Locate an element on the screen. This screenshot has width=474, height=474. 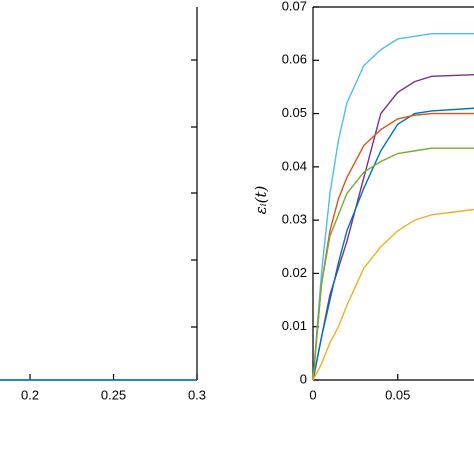
y-tick-label: 0 is located at coordinates (303, 378).